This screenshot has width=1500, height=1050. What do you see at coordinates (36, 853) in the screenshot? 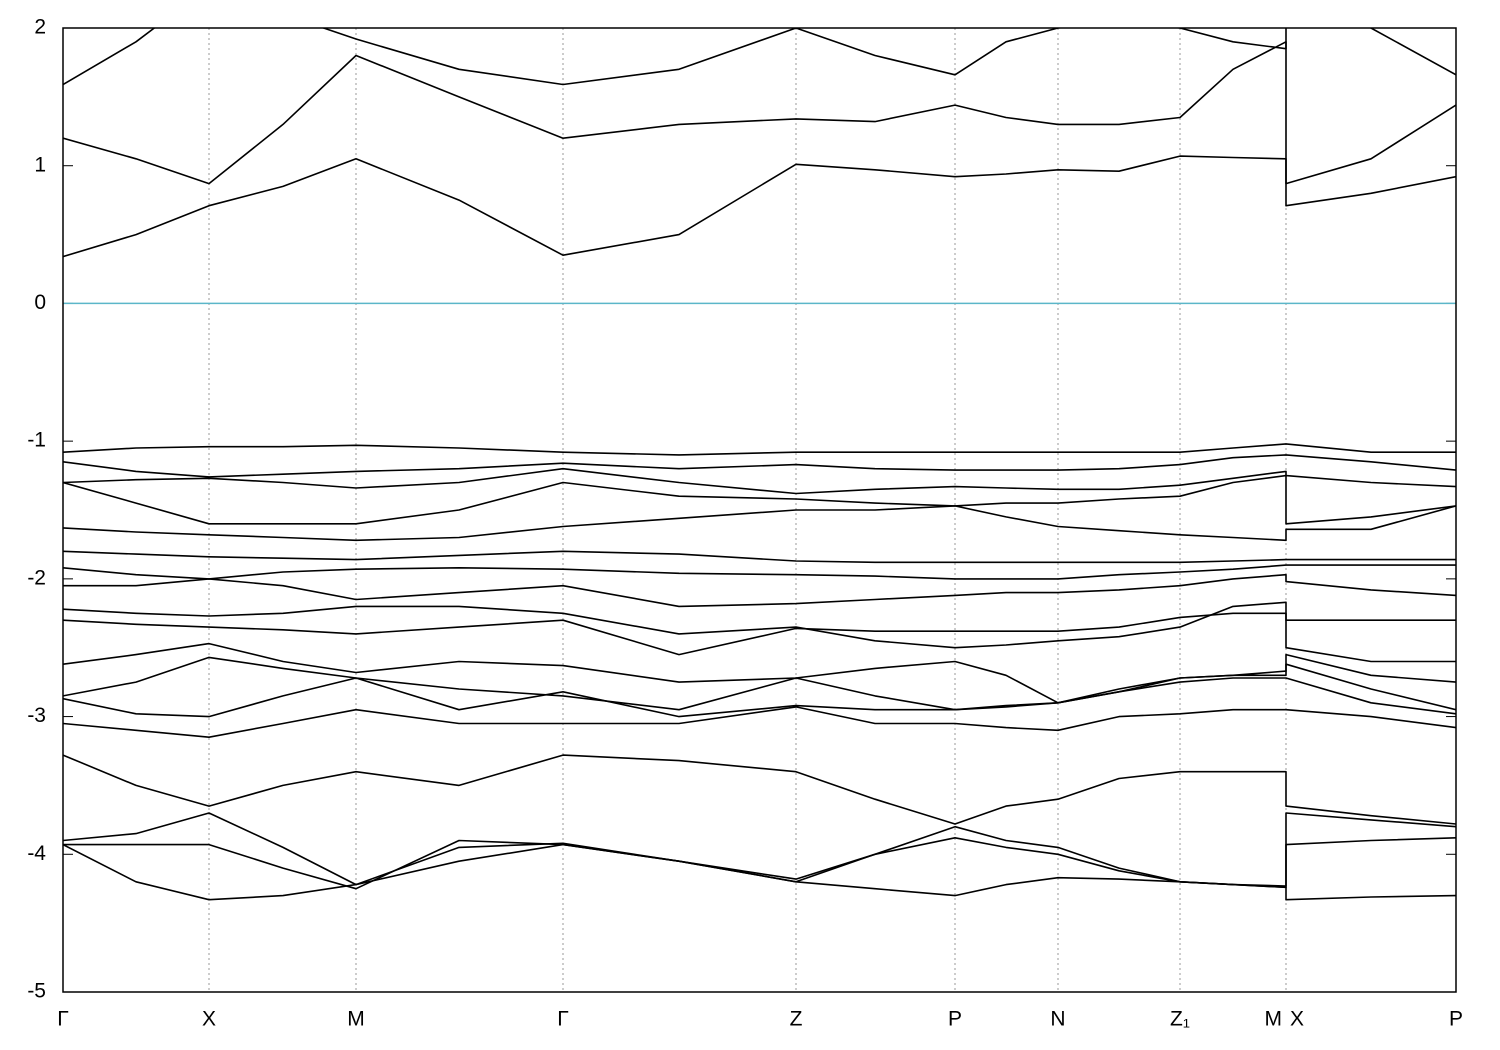
I see `y-tick-label: -4` at bounding box center [36, 853].